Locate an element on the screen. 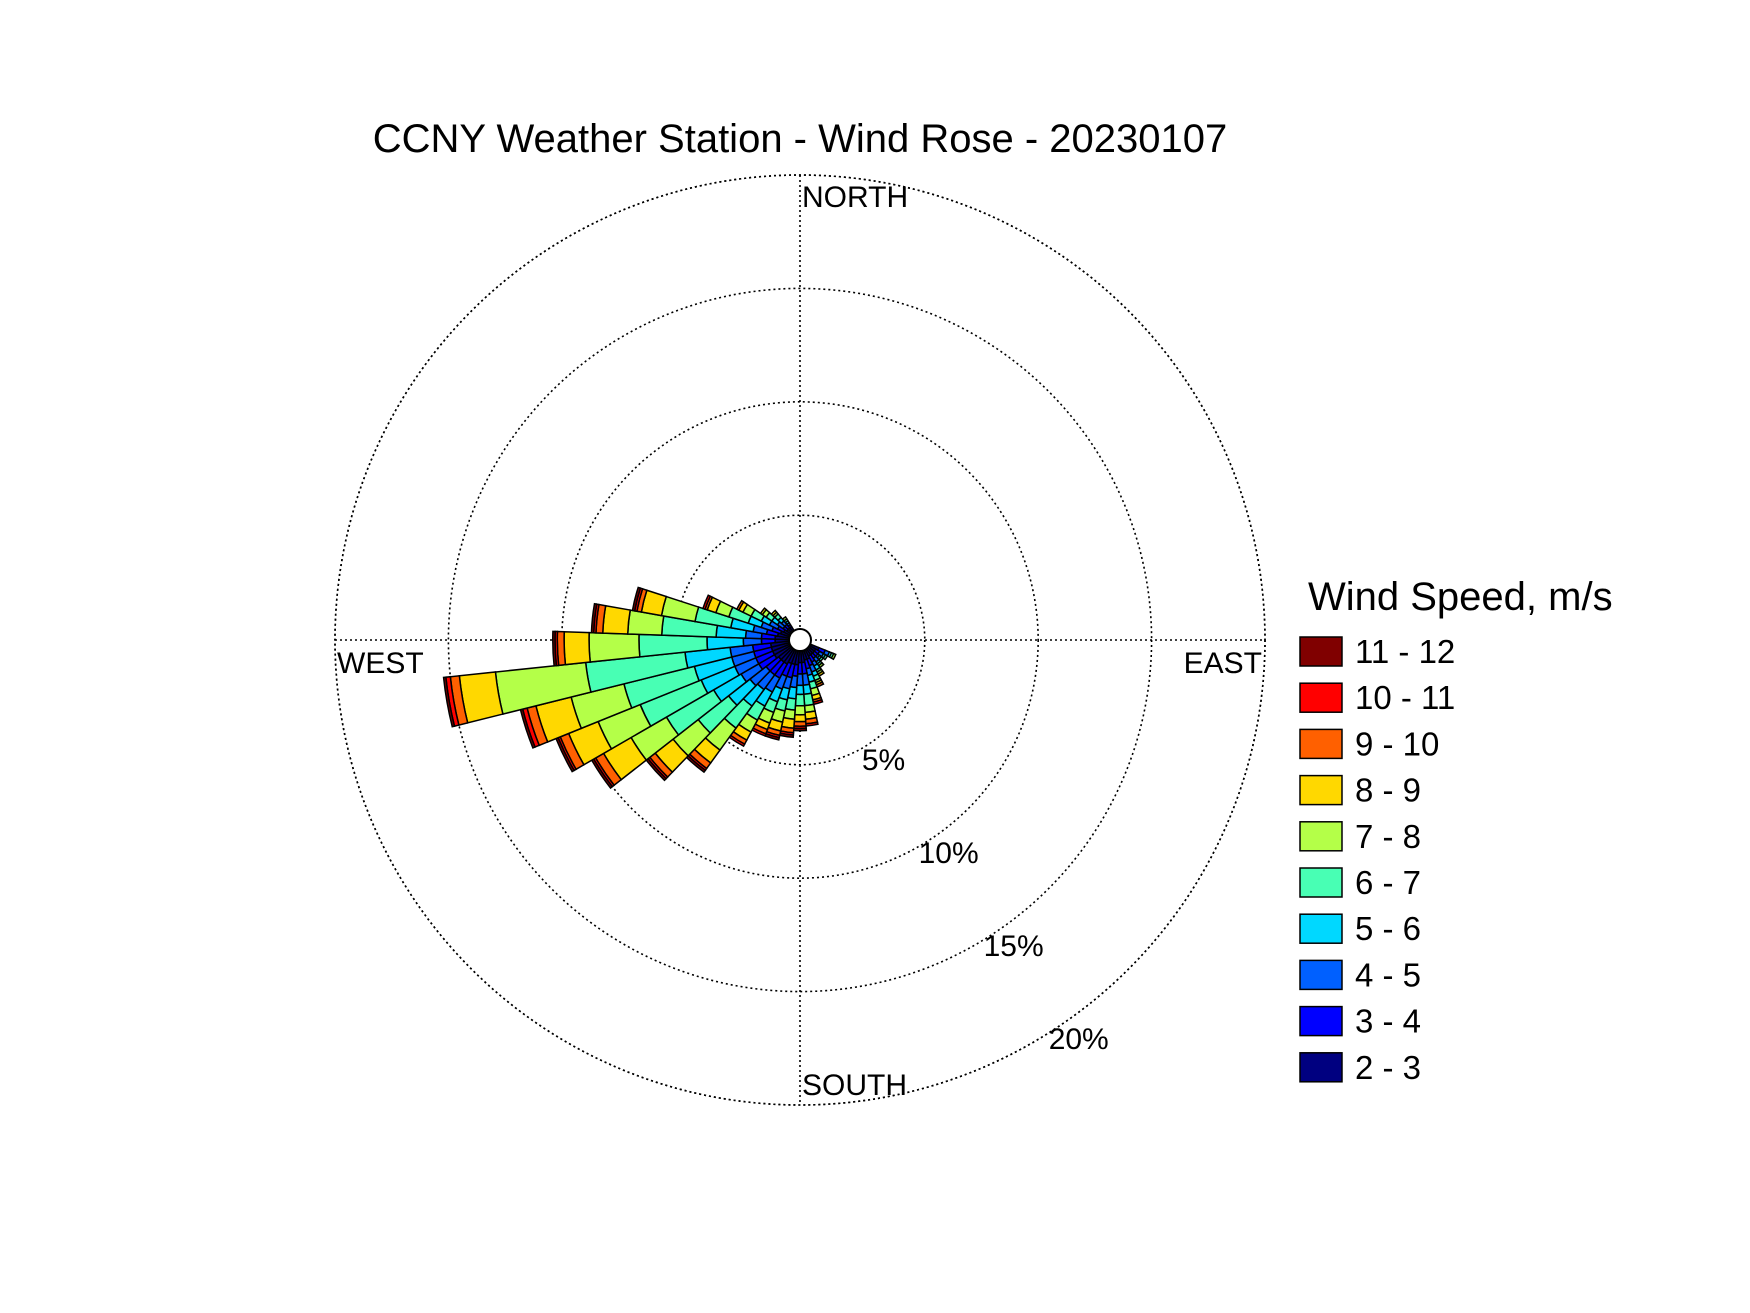 This screenshot has width=1750, height=1313. legend-label: 5 - 6 is located at coordinates (1388, 928).